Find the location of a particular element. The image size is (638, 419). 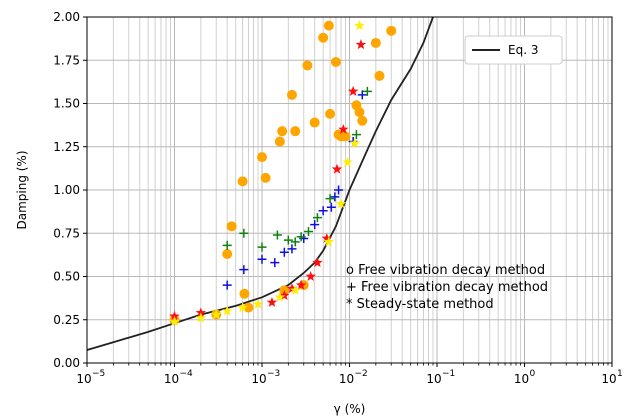

annotation-line-2: + Free vibration decay method is located at coordinates (447, 287).